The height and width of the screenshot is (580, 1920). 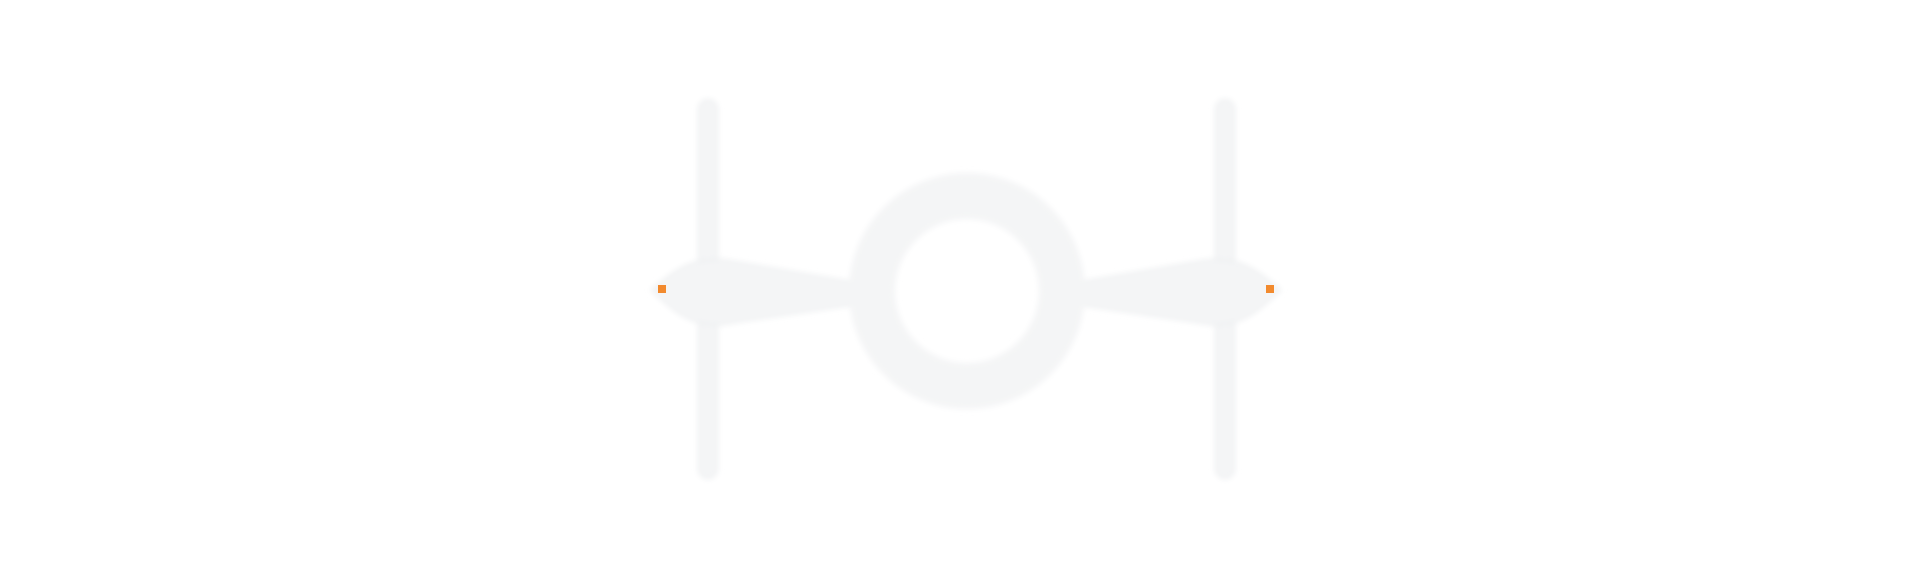 I want to click on center-ring, so click(x=967, y=291).